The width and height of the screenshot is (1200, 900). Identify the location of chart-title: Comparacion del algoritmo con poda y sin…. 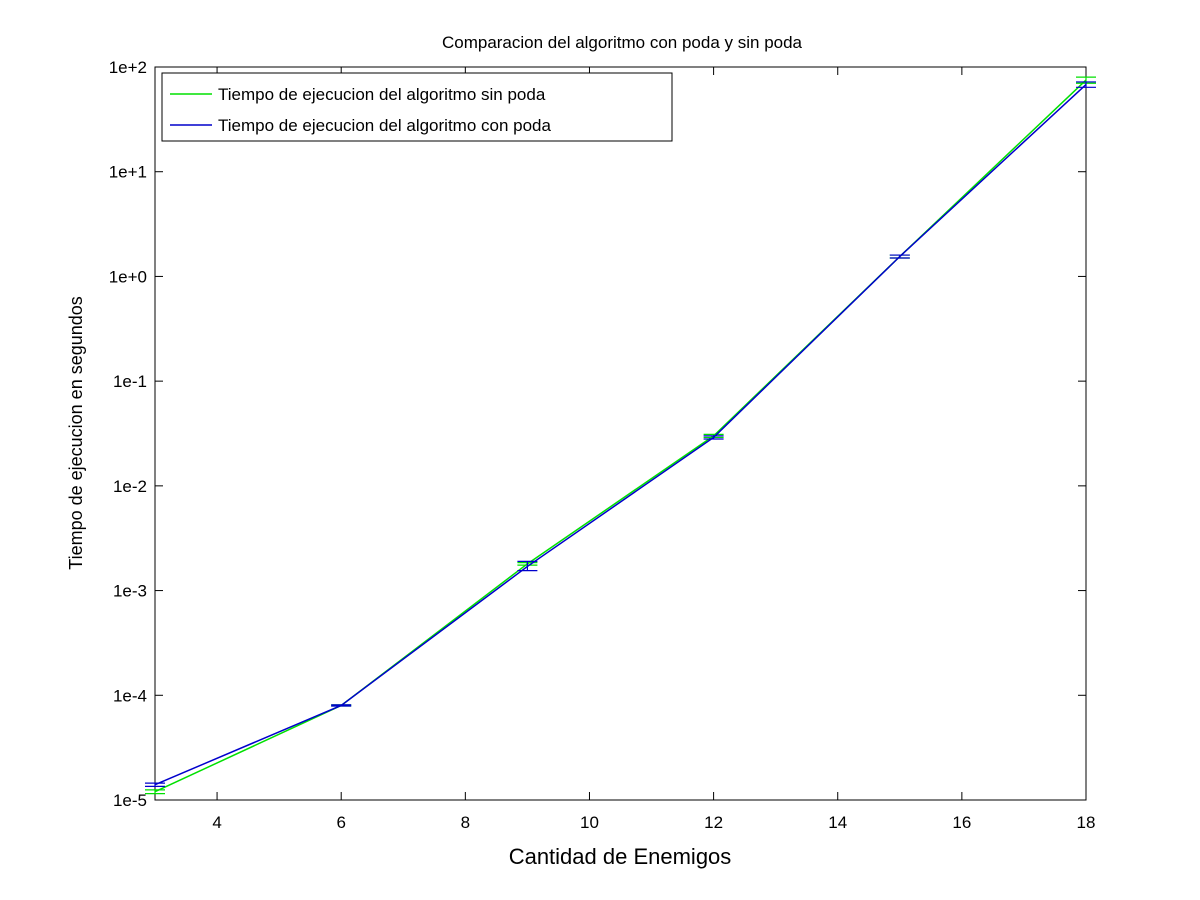
(622, 42).